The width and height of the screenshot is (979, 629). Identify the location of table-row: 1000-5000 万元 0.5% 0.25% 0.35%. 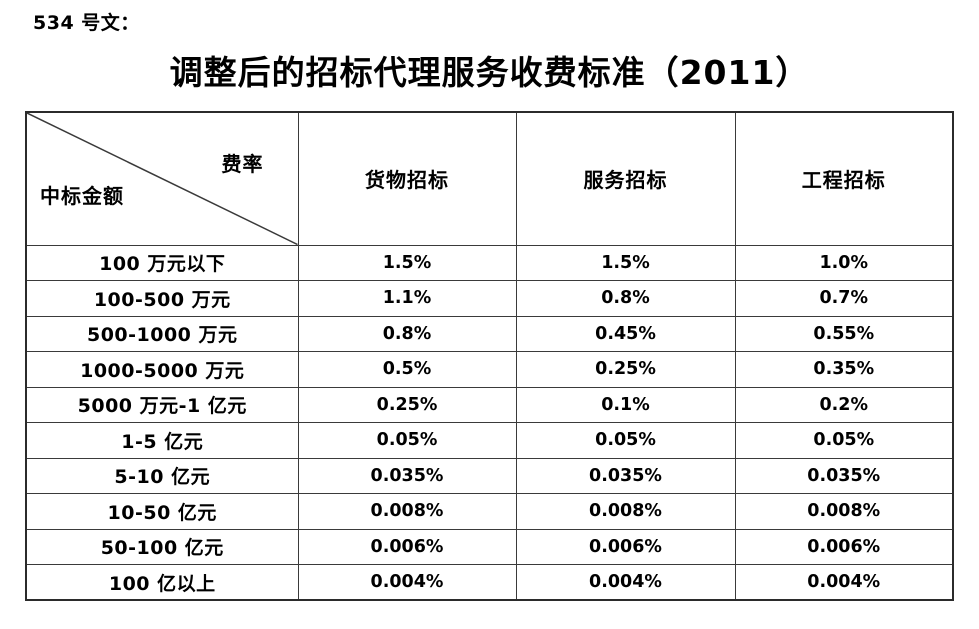
(489, 369).